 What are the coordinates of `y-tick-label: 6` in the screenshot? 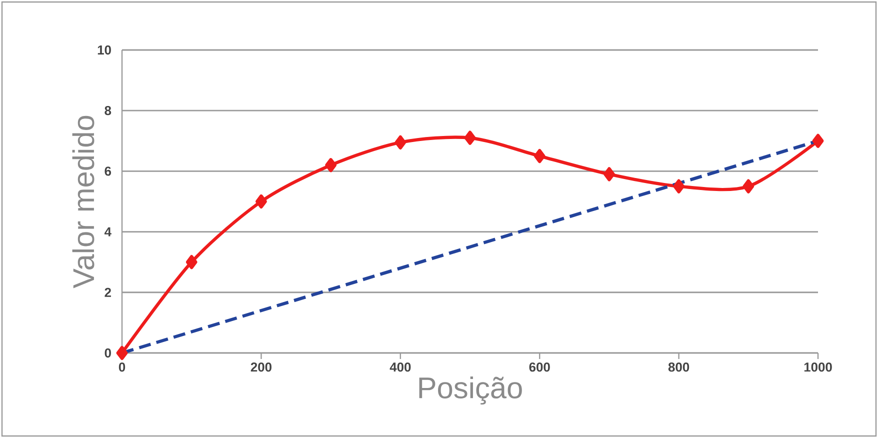 It's located at (108, 171).